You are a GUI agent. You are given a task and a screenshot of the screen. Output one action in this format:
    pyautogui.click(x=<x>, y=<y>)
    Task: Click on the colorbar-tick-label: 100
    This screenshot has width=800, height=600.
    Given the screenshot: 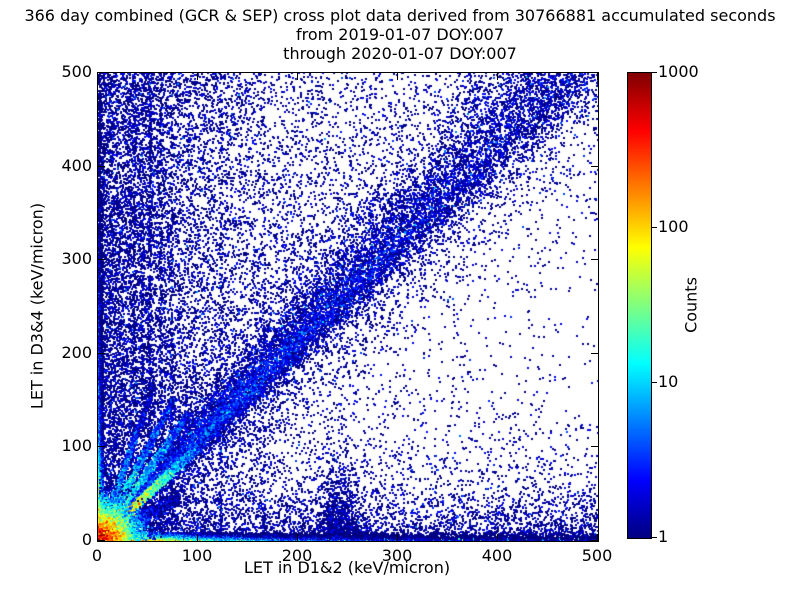 What is the action you would take?
    pyautogui.click(x=673, y=226)
    